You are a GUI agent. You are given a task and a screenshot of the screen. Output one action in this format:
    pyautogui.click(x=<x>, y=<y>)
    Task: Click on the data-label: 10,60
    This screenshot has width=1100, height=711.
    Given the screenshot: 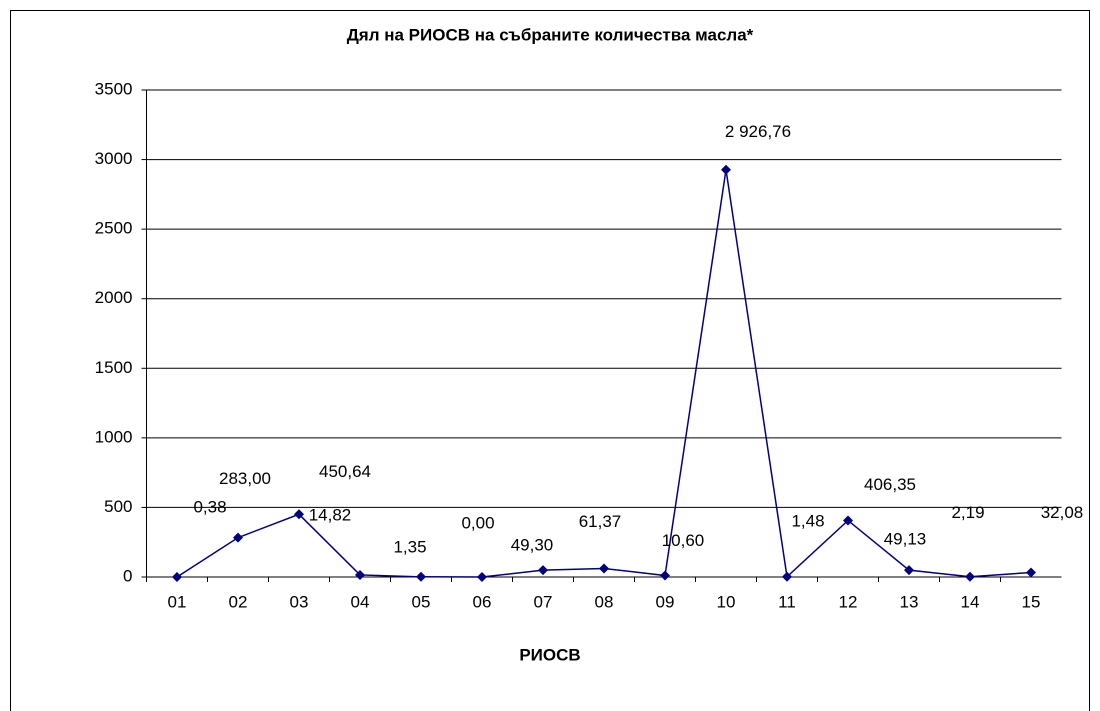 What is the action you would take?
    pyautogui.click(x=683, y=540)
    